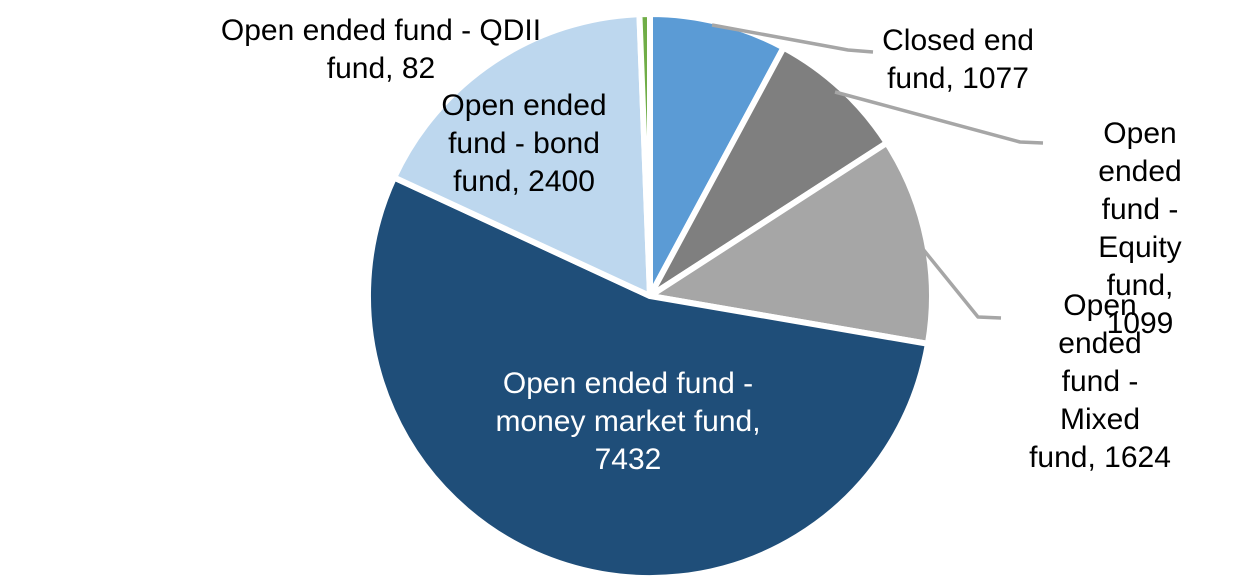 Image resolution: width=1250 pixels, height=584 pixels. Describe the element at coordinates (1100, 381) in the screenshot. I see `data-label-mixed-fund: Open ended fund - Mixed fund, 1624` at that location.